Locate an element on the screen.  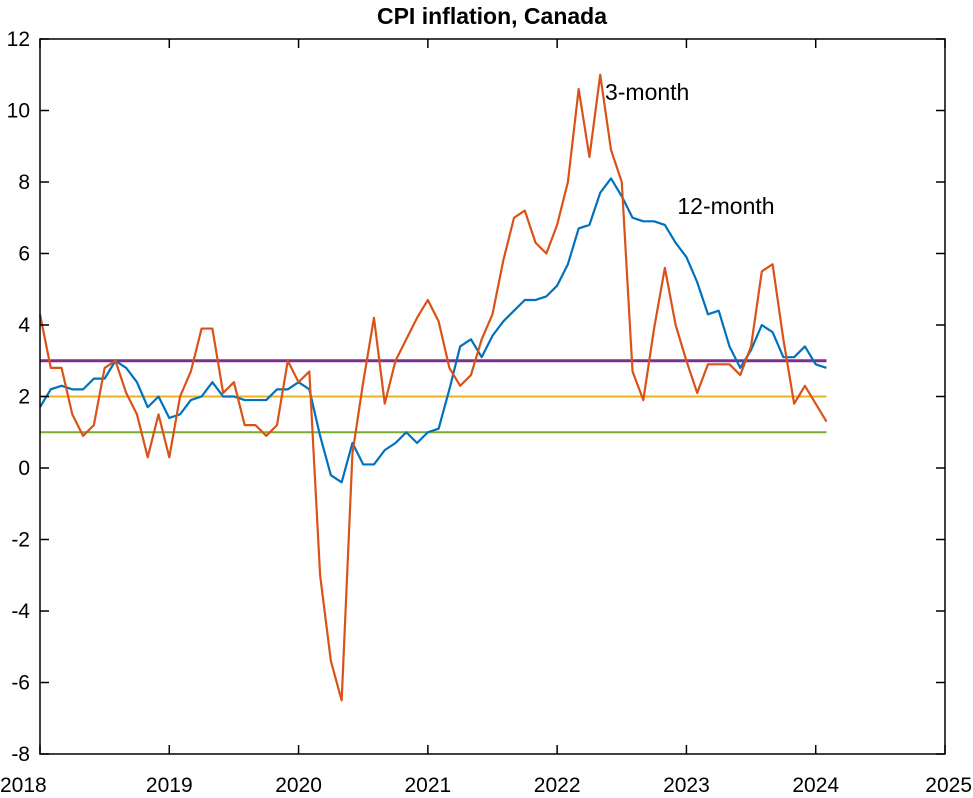
y-tick-label: 10 is located at coordinates (18, 111).